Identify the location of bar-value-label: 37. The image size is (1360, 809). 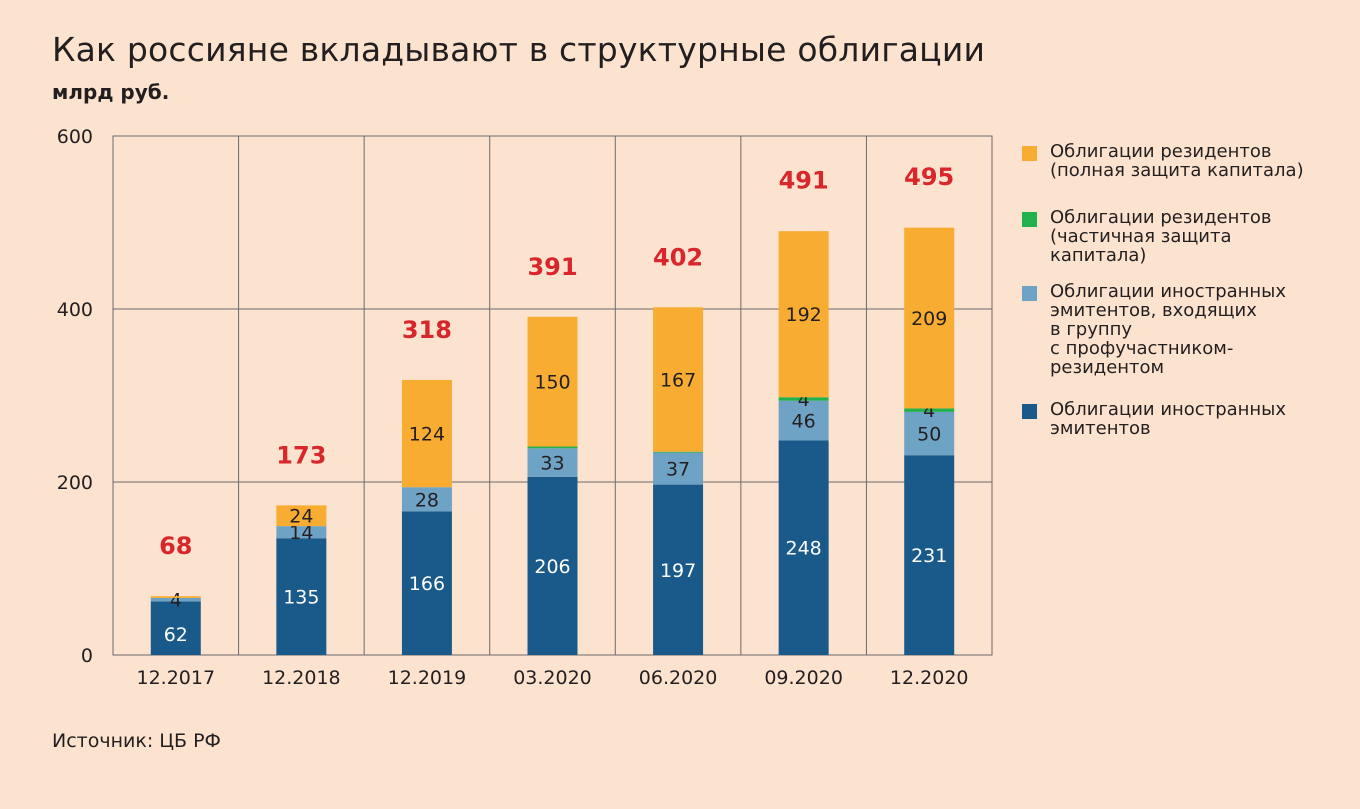
(678, 470).